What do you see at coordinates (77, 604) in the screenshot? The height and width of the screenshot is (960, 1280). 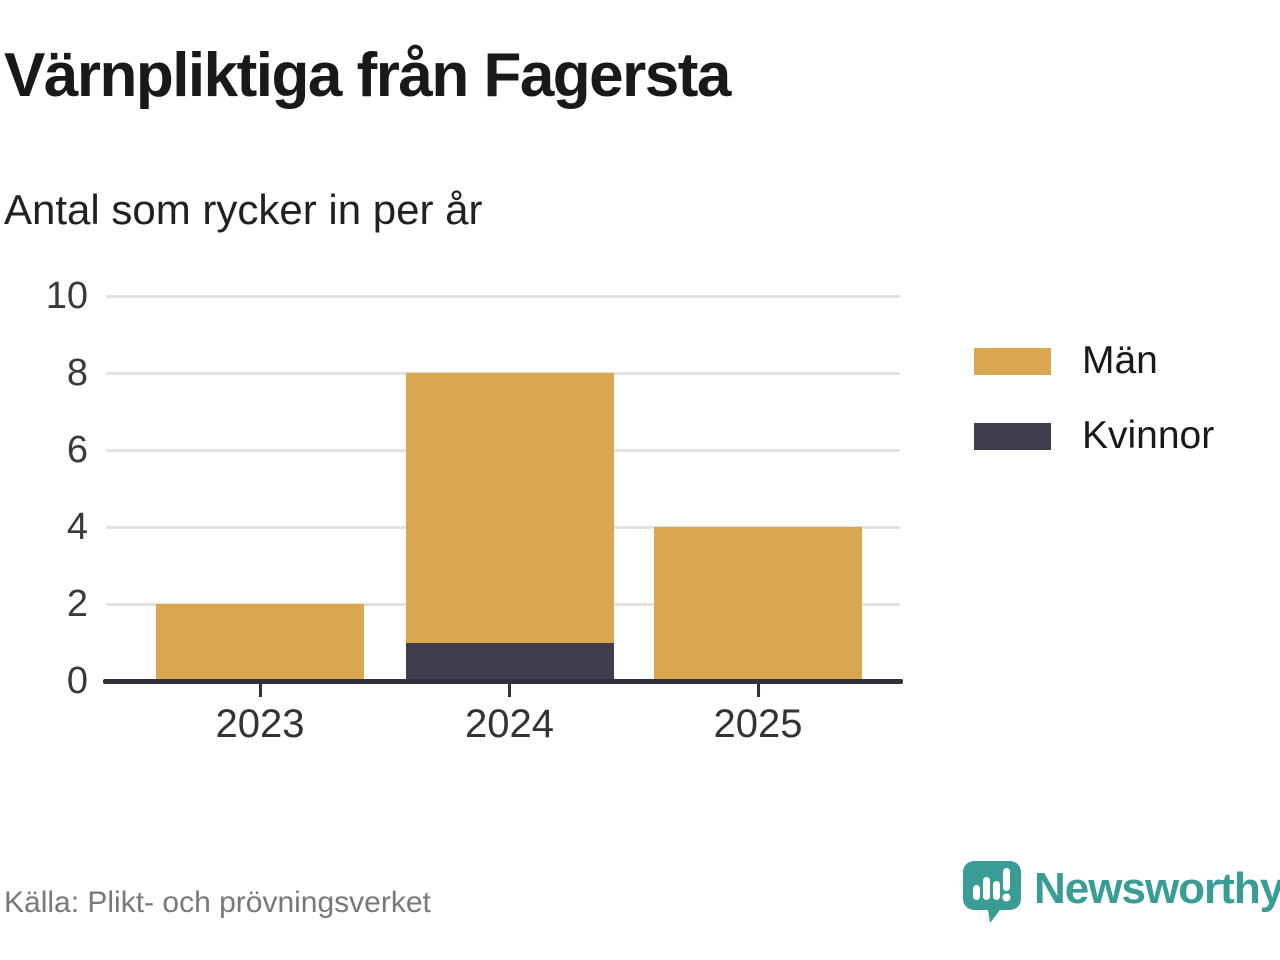 I see `y-tick-label: 2` at bounding box center [77, 604].